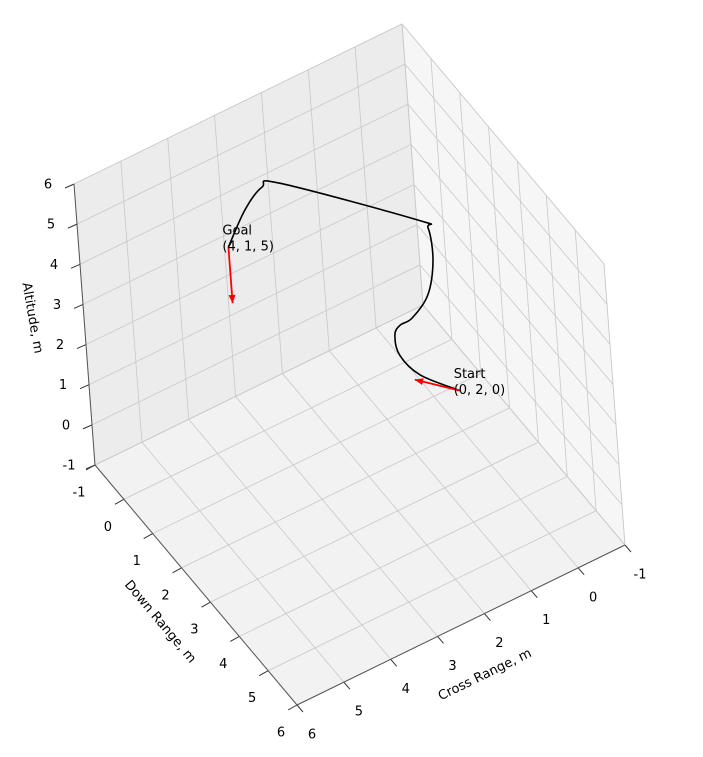 The image size is (703, 757). What do you see at coordinates (359, 712) in the screenshot?
I see `x-tick-label: 5` at bounding box center [359, 712].